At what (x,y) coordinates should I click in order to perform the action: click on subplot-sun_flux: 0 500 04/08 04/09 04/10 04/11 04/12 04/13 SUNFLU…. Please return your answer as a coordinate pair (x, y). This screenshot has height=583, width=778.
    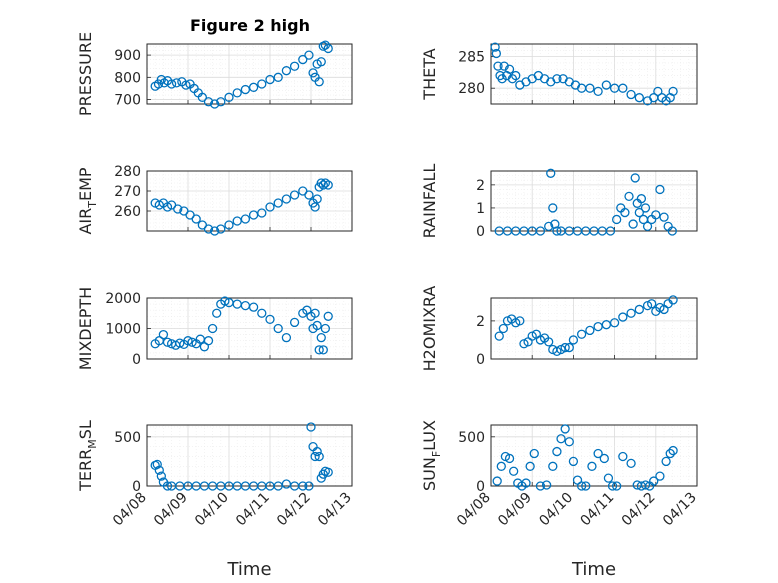
    Looking at the image, I should click on (560, 500).